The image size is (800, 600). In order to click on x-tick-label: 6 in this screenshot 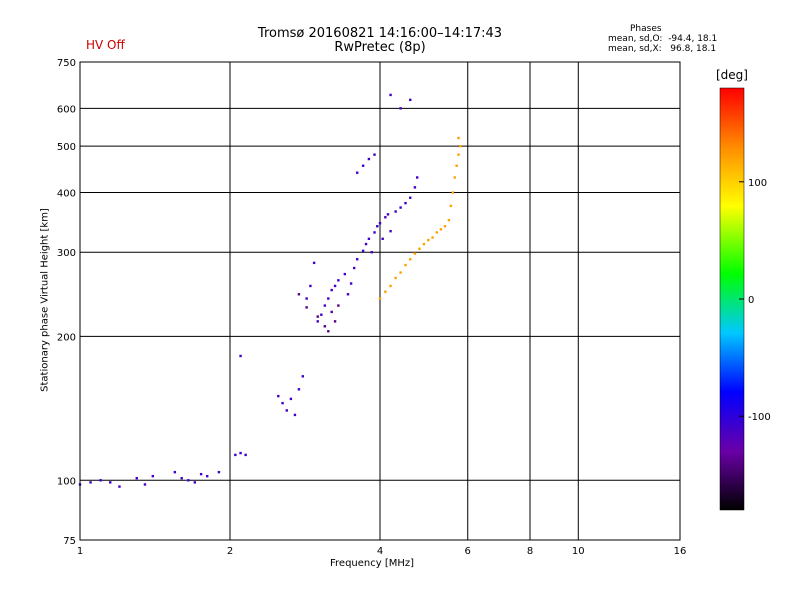, I will do `click(468, 551)`.